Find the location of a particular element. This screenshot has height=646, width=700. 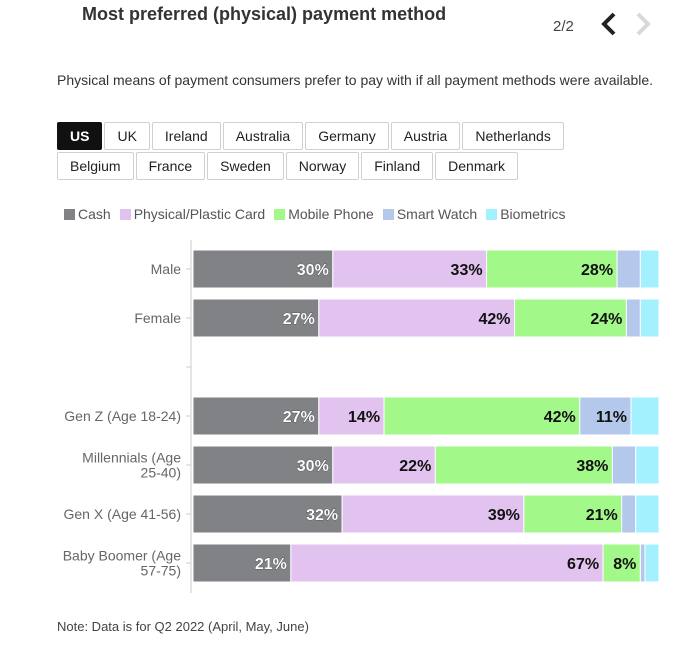

category-label: Baby Boomer (Age is located at coordinates (122, 556).